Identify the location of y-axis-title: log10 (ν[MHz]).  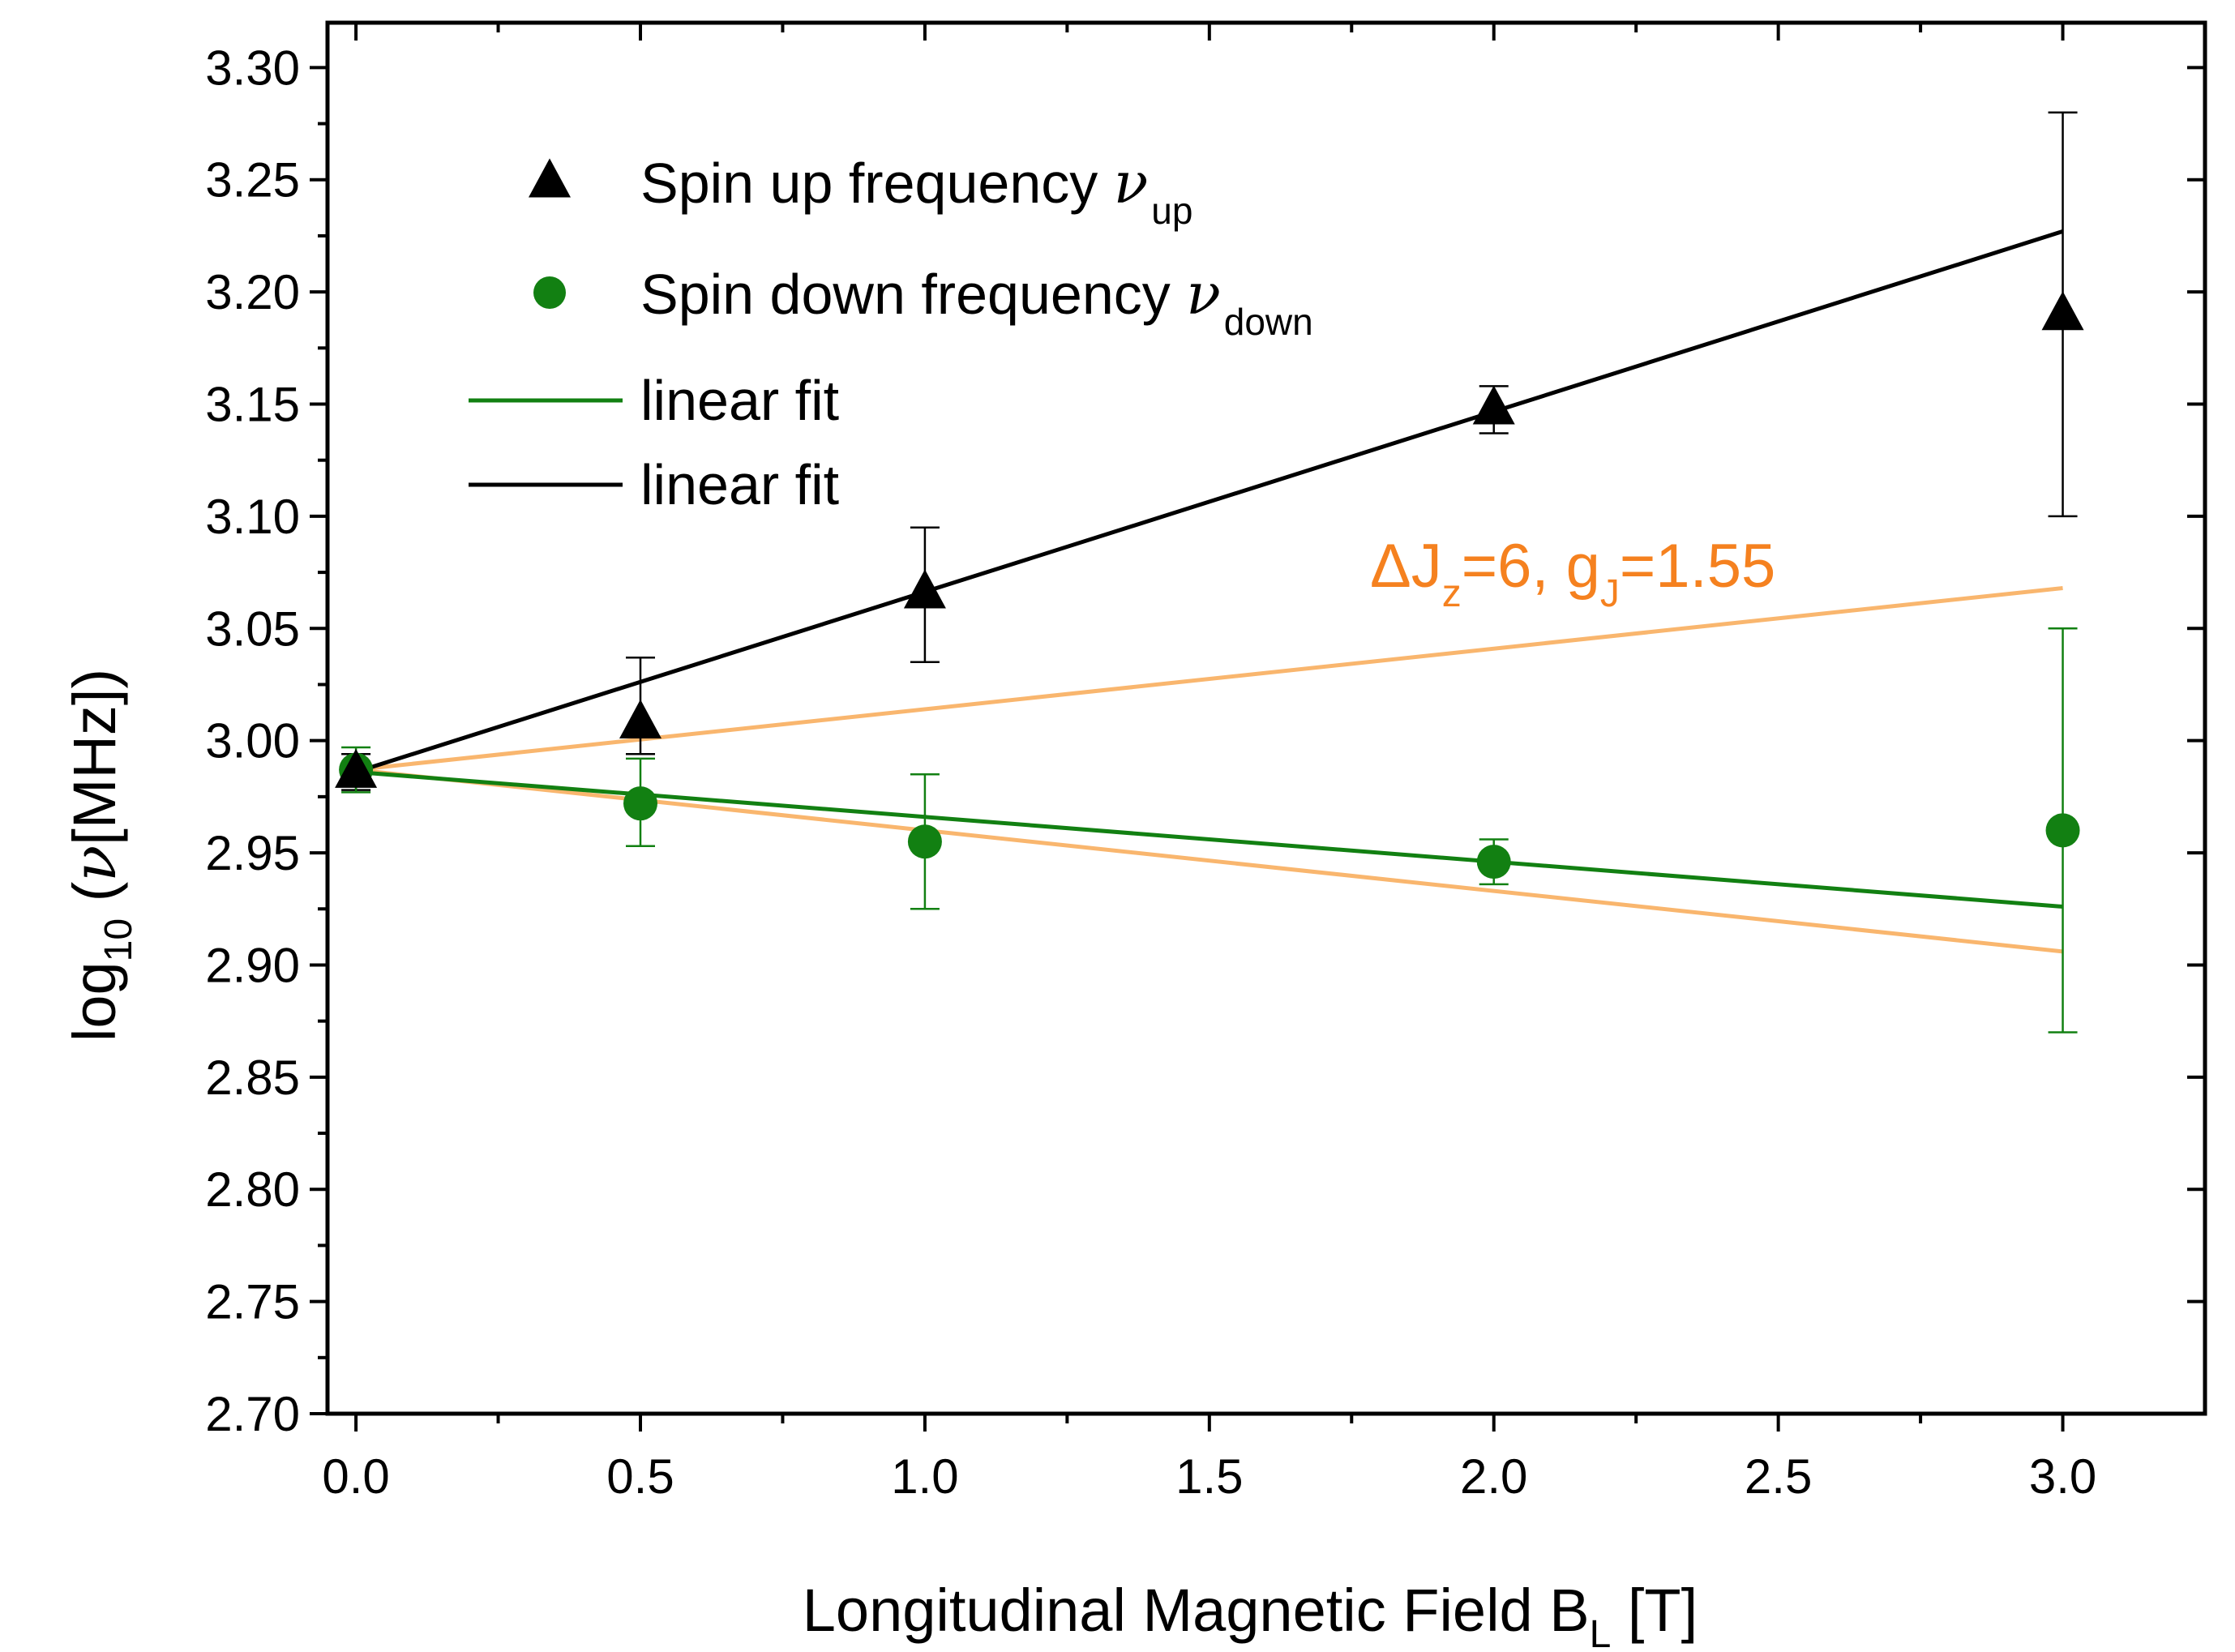
(100, 856).